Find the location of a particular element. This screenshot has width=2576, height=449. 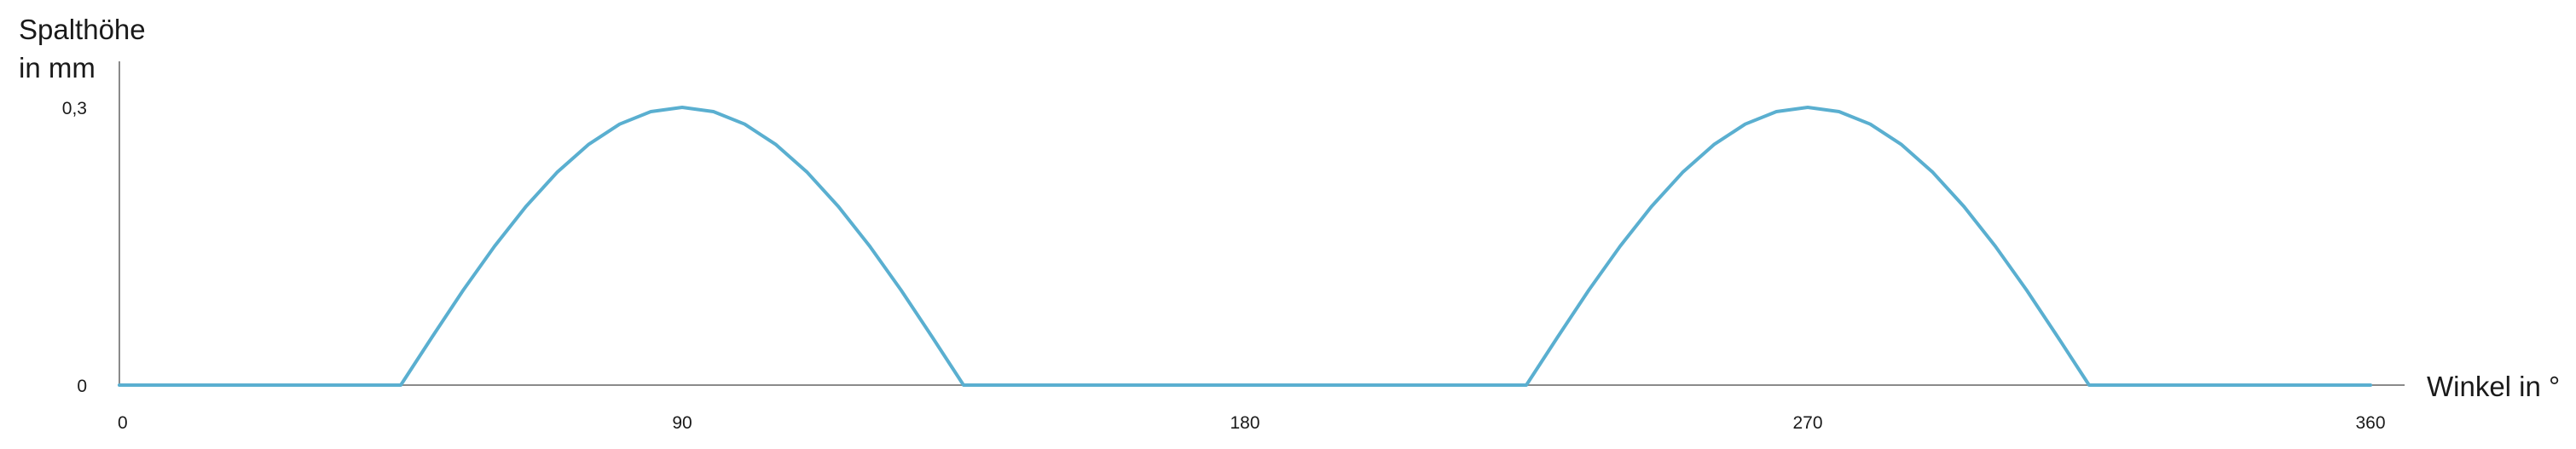

y-tick-labels: 00,3 is located at coordinates (74, 248).